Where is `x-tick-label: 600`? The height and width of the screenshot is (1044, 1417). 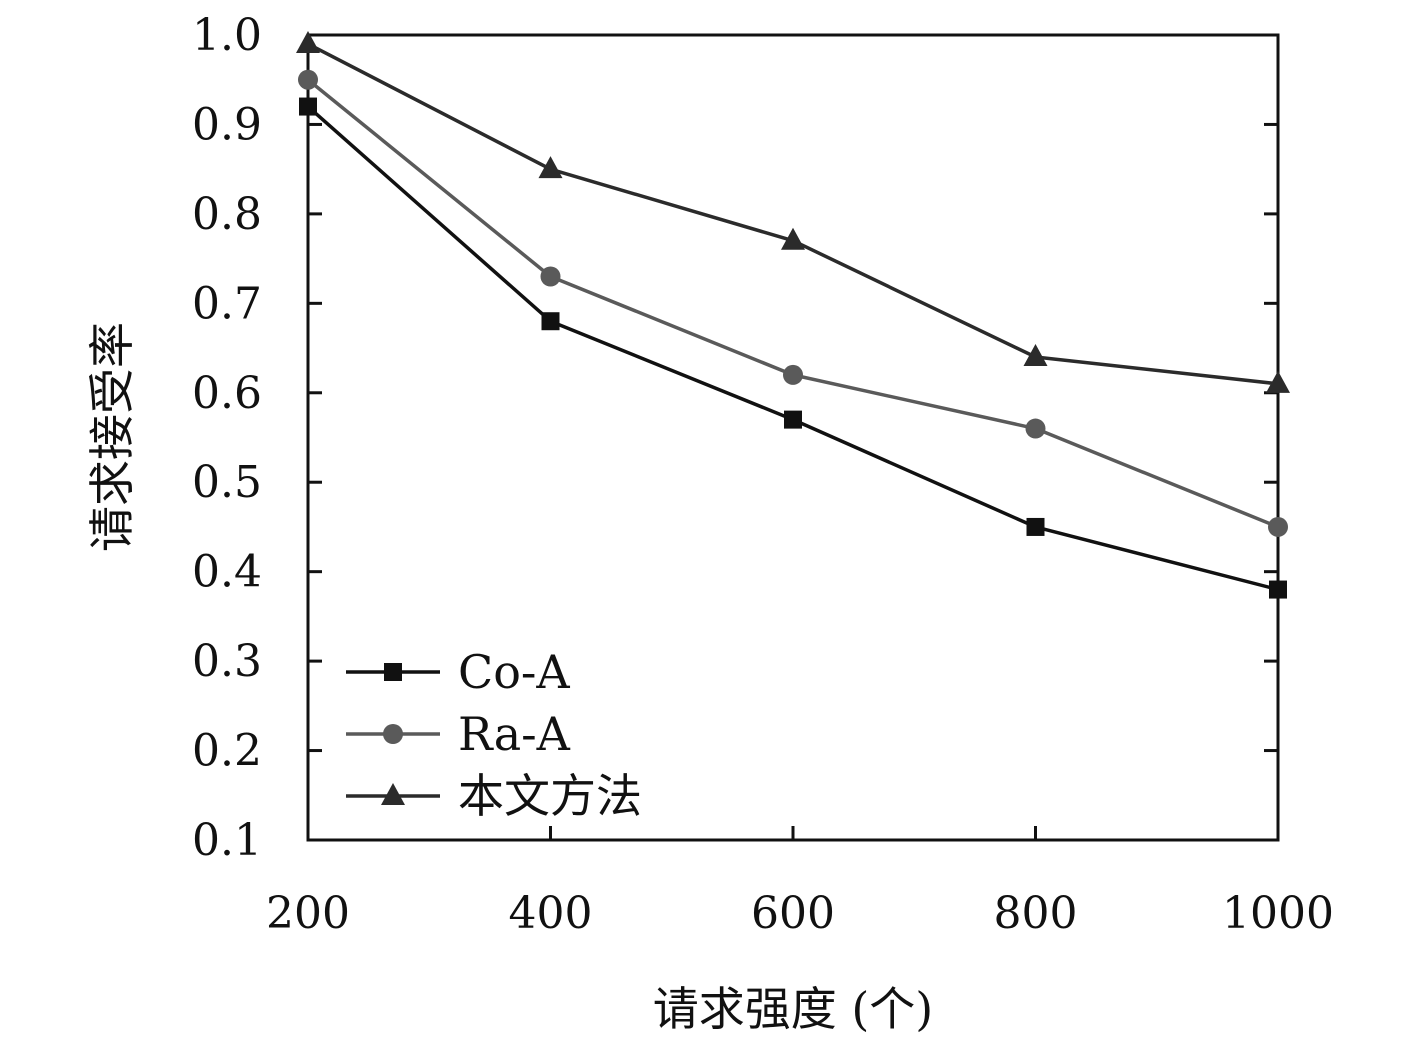
x-tick-label: 600 is located at coordinates (793, 913).